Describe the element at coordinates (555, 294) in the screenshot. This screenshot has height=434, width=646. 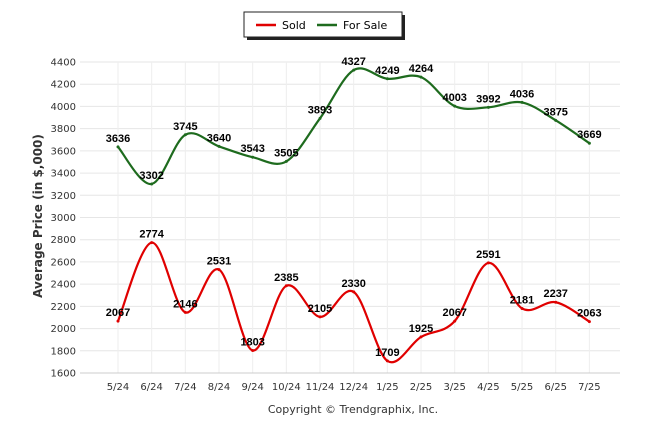
I see `data-label-sold: 2237` at that location.